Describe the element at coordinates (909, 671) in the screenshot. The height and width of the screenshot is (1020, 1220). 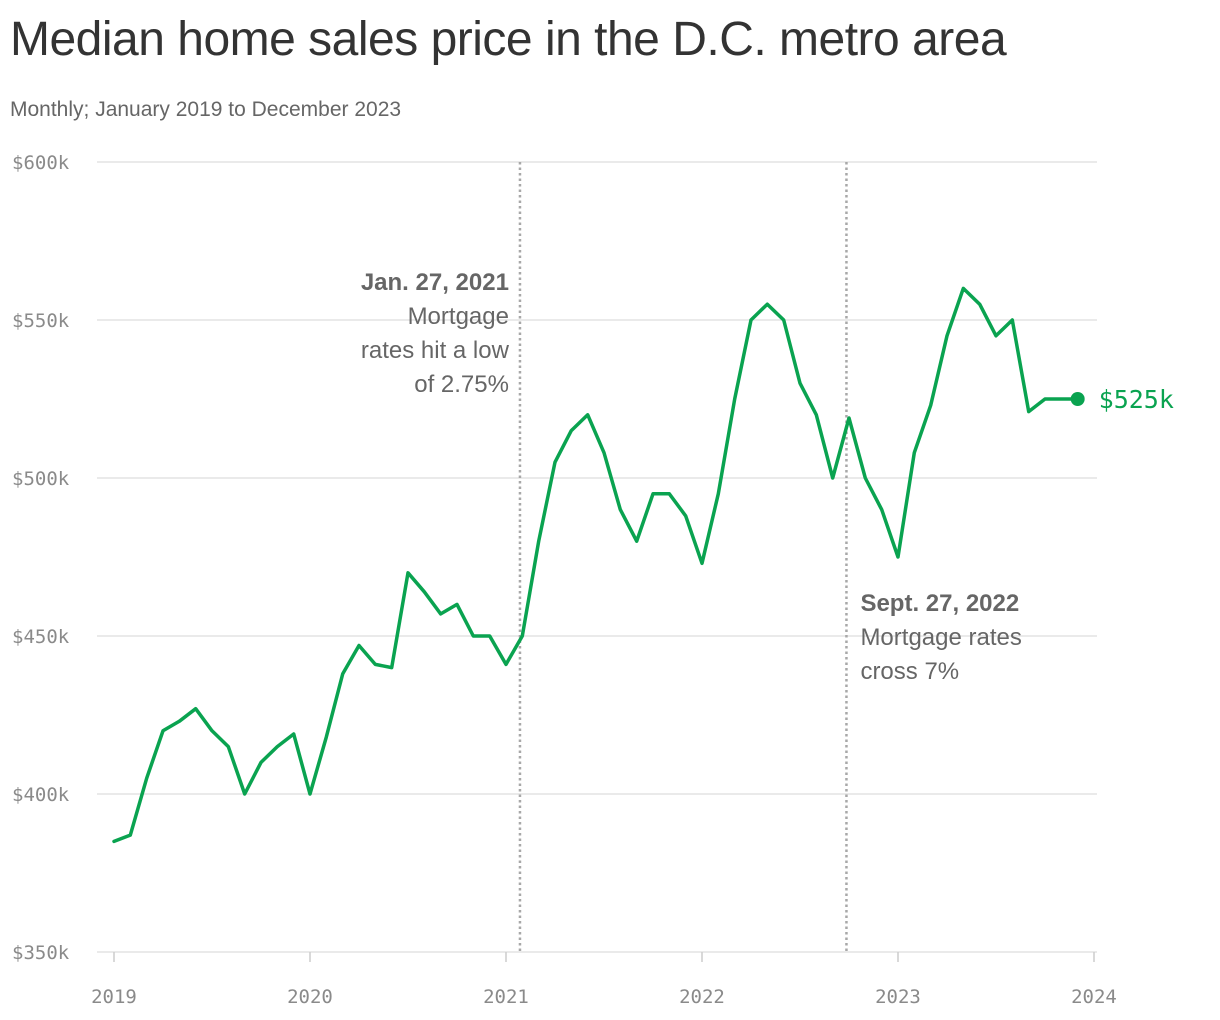
I see `annotation-text: cross 7%` at that location.